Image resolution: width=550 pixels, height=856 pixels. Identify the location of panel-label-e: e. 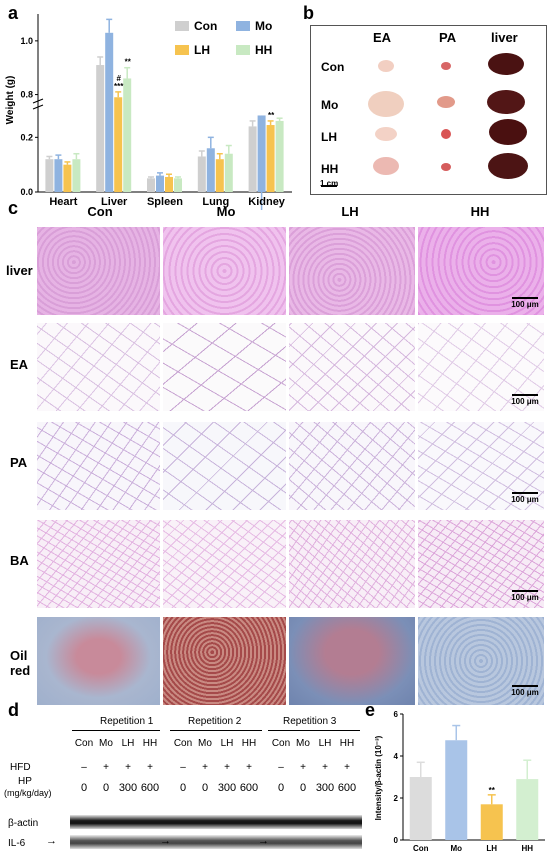
(370, 710).